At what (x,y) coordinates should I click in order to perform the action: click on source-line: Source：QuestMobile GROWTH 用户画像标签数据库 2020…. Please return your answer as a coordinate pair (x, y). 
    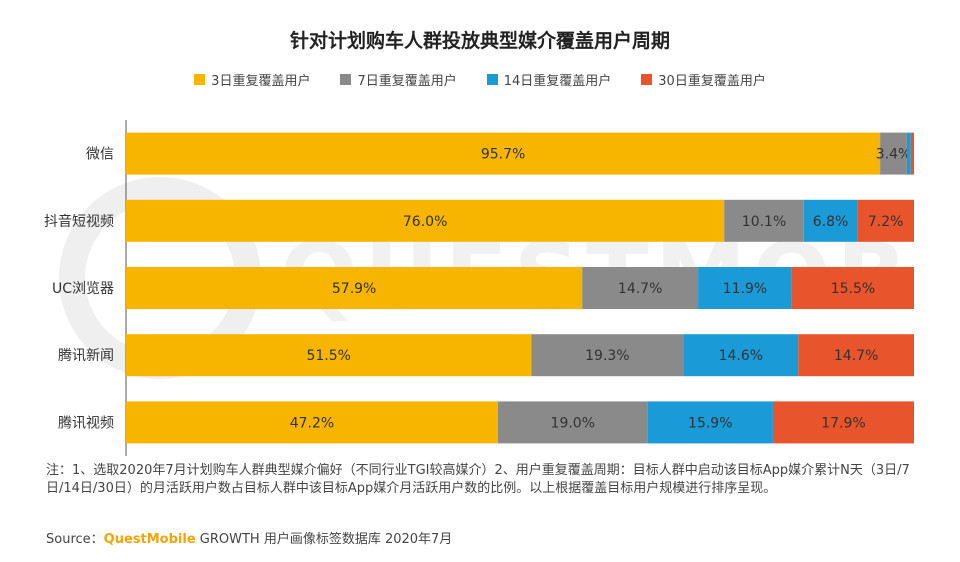
    Looking at the image, I should click on (249, 537).